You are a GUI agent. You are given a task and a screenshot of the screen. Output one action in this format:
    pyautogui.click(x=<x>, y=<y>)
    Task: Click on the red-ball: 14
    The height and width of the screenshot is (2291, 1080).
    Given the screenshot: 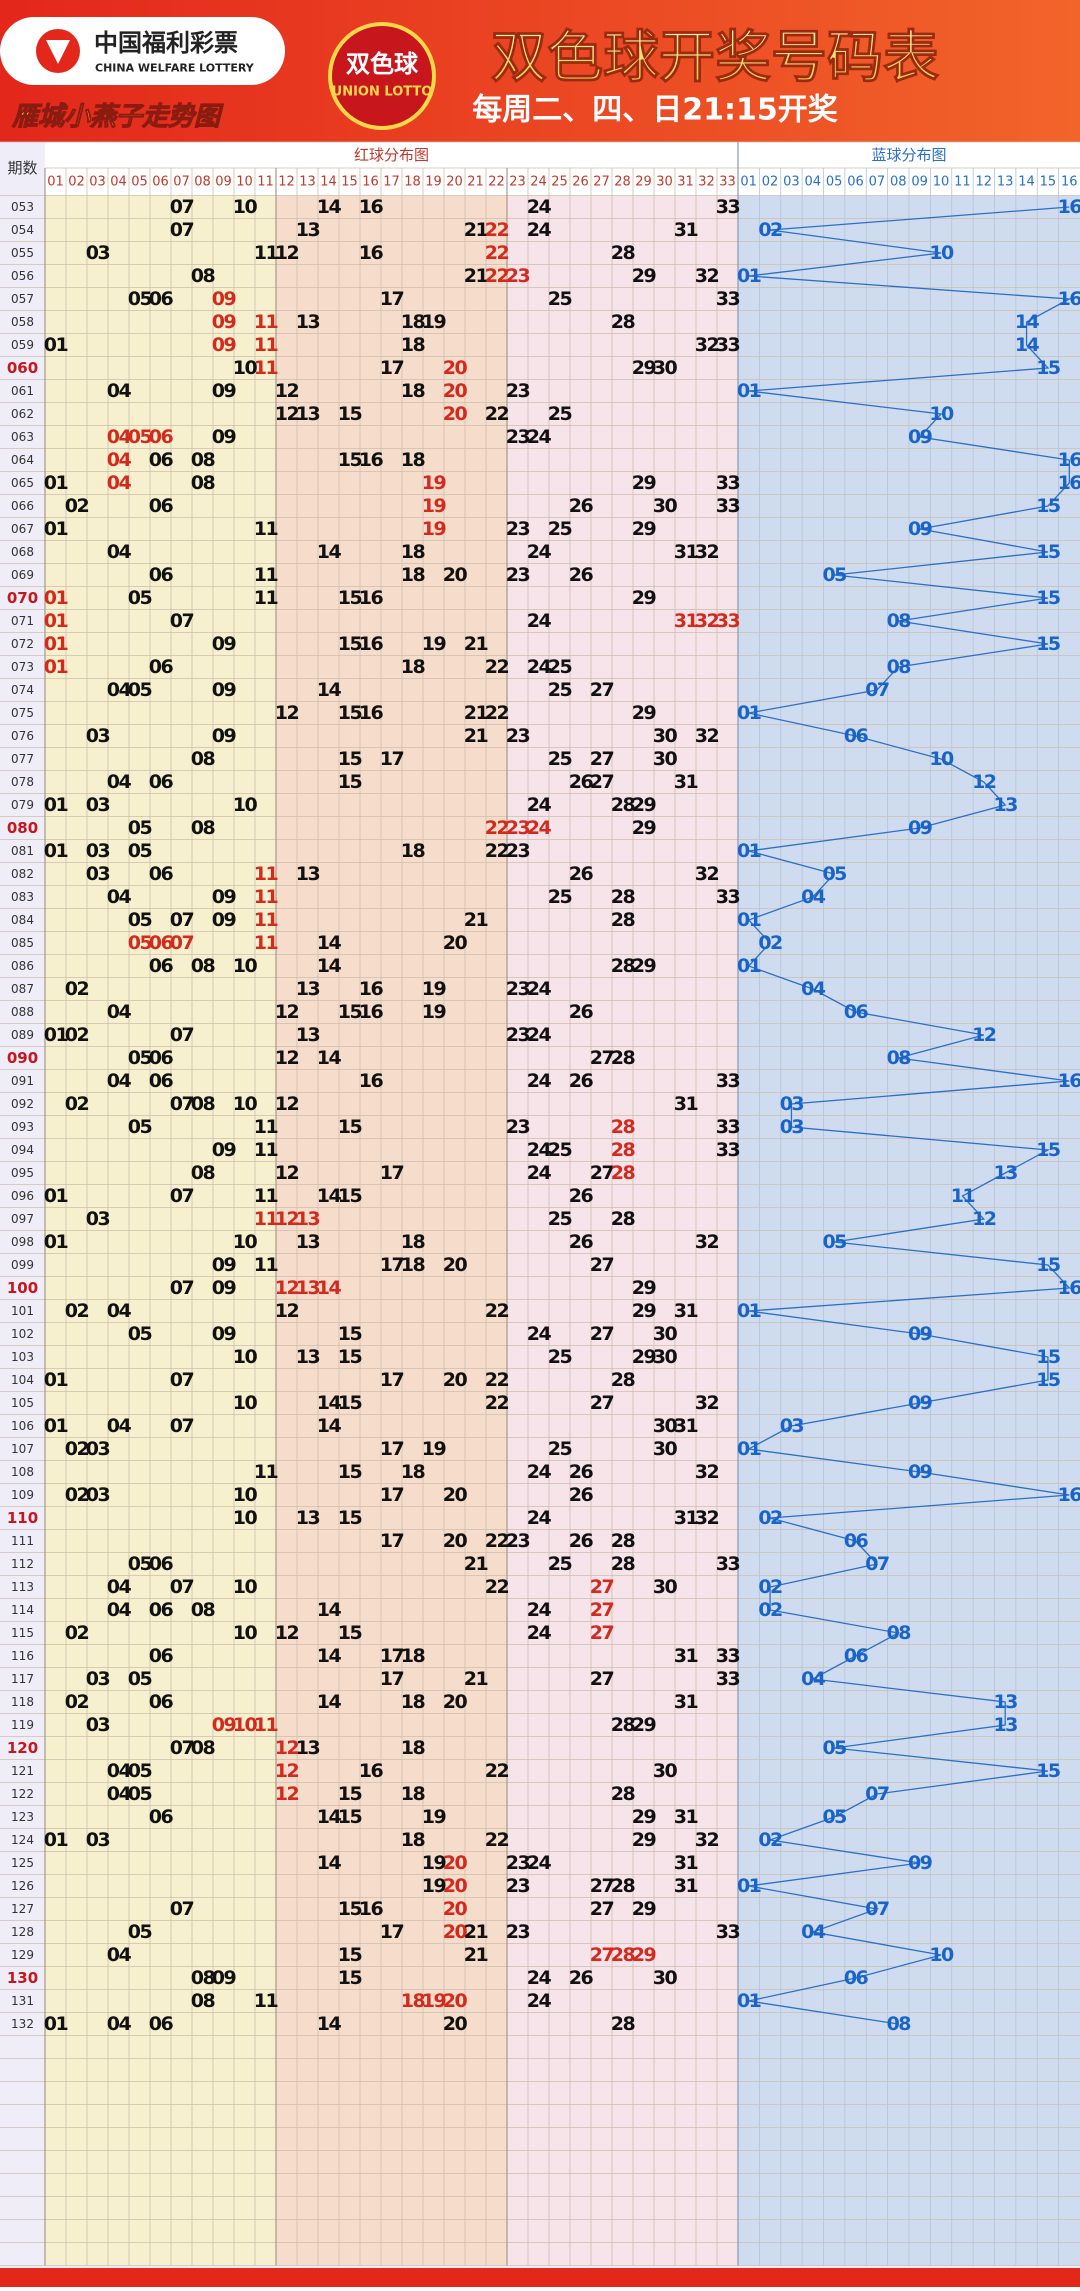 What is the action you would take?
    pyautogui.click(x=329, y=2024)
    